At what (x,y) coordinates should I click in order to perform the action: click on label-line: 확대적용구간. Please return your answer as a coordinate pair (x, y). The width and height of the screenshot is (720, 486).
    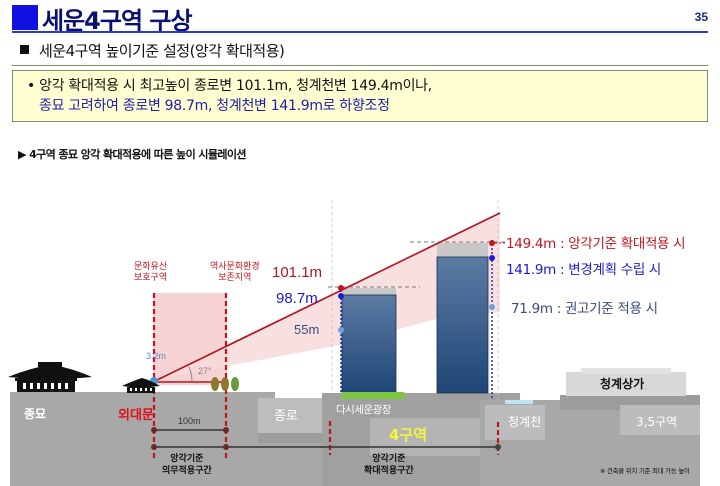
    Looking at the image, I should click on (389, 471).